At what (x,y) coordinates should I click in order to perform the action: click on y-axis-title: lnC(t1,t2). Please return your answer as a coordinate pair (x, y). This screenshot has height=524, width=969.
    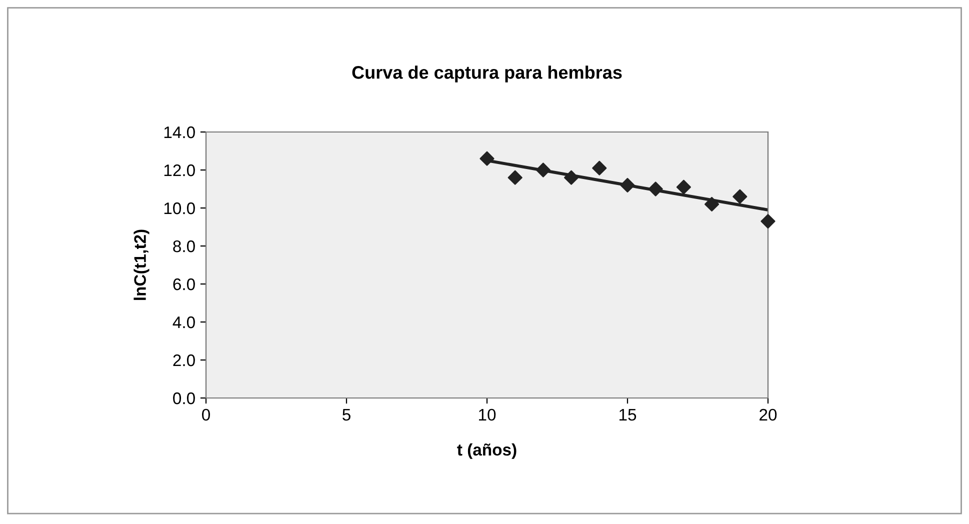
    Looking at the image, I should click on (142, 265).